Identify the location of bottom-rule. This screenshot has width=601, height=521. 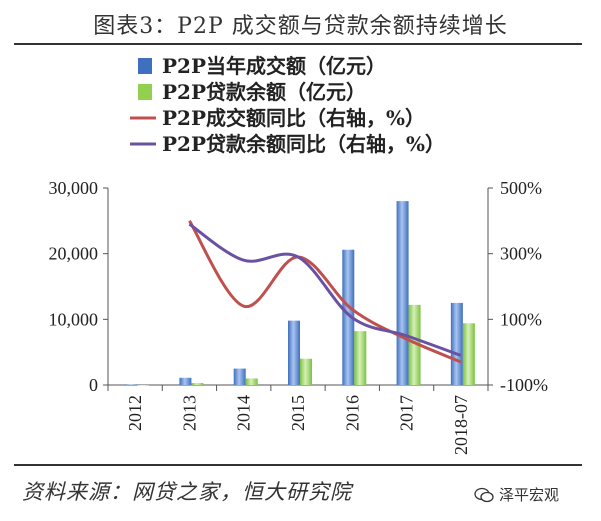
(298, 465).